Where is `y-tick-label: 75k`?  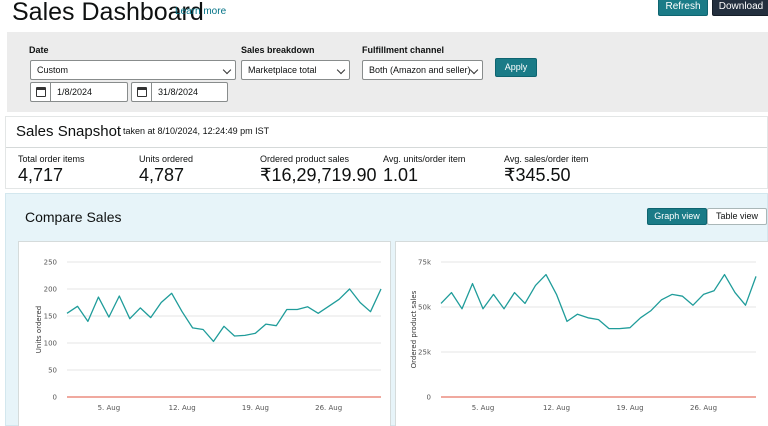 y-tick-label: 75k is located at coordinates (425, 263).